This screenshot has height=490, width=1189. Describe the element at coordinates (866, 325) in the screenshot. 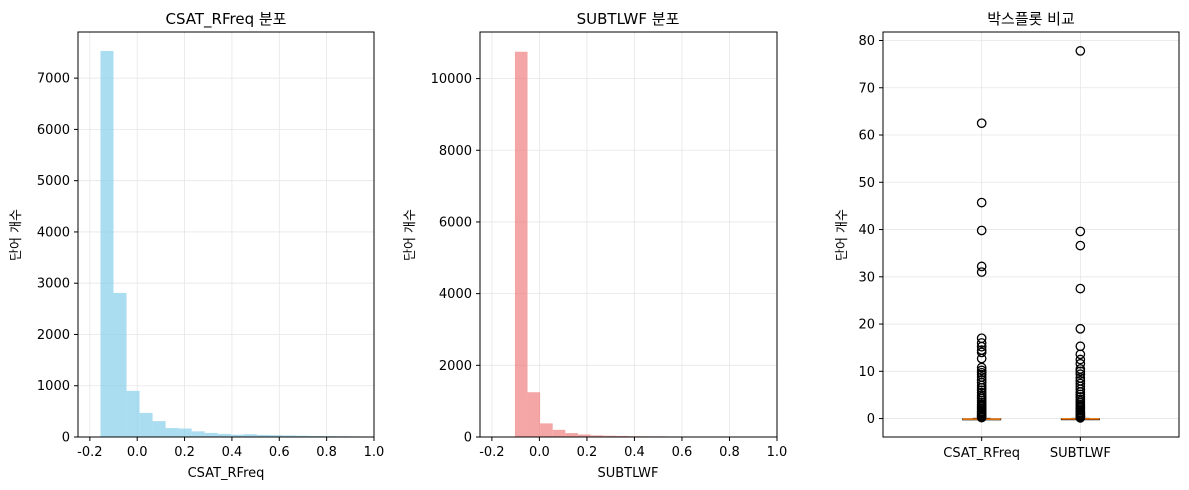

I see `y-tick-label: 20` at that location.